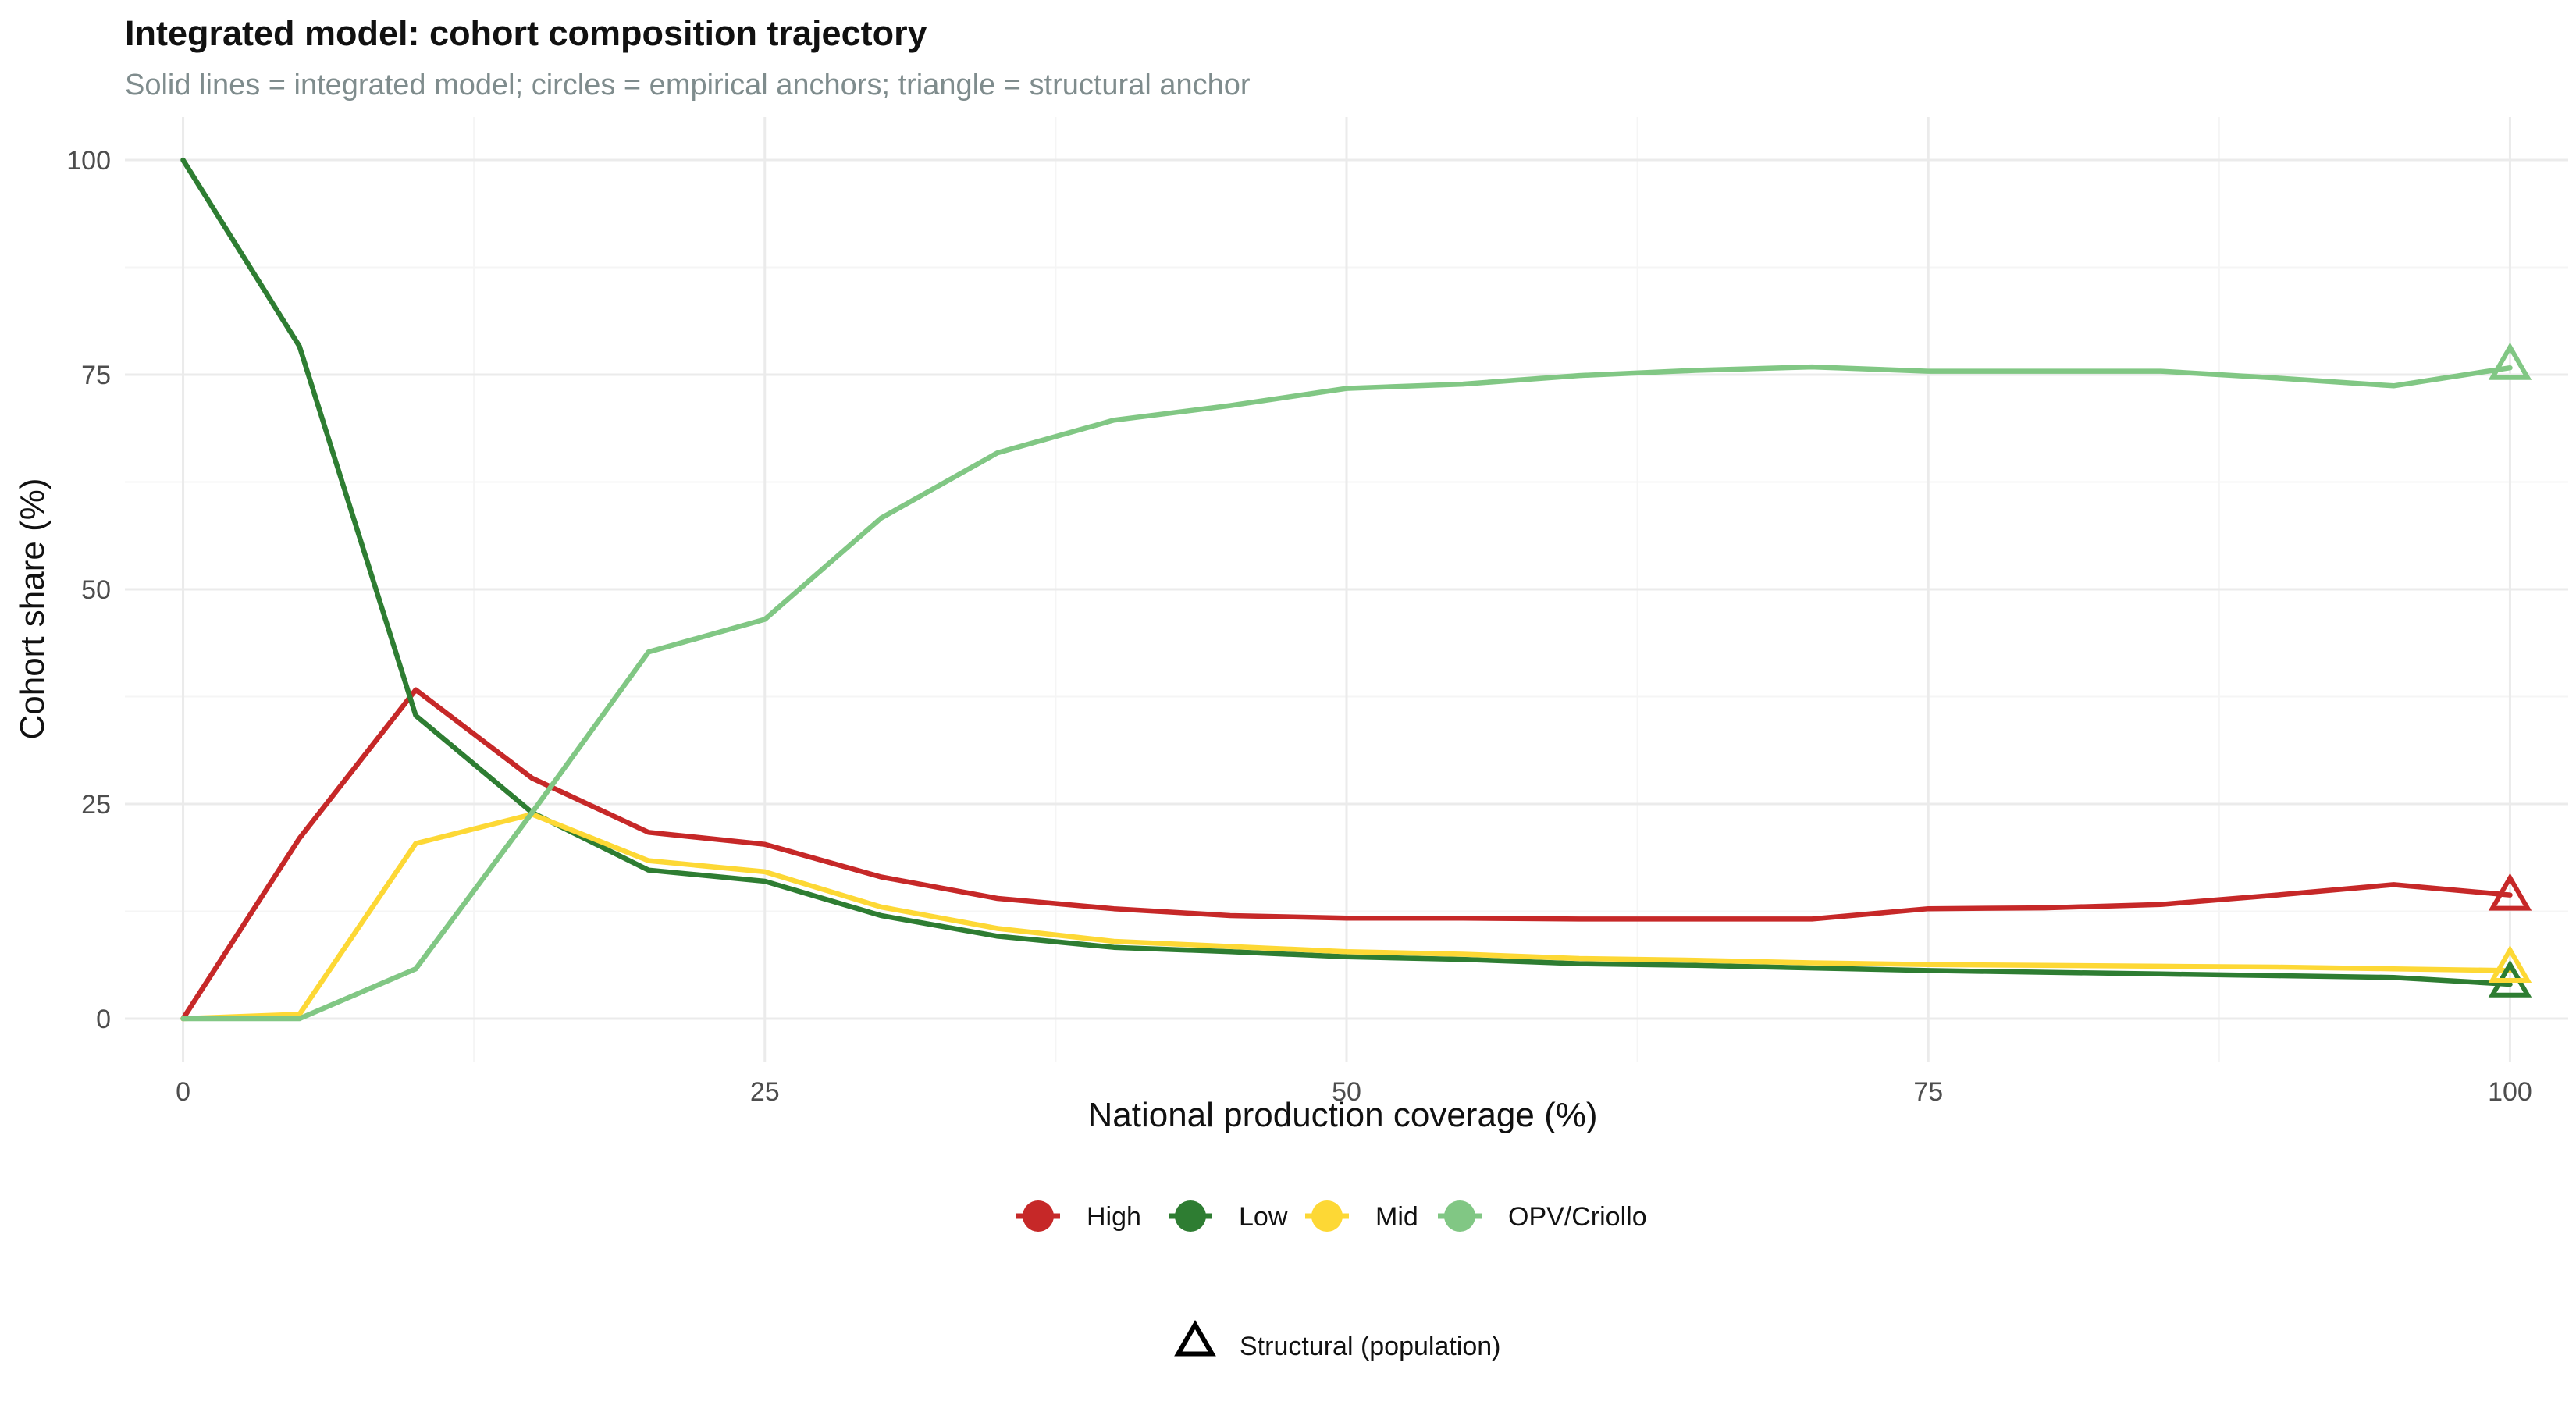 The width and height of the screenshot is (2576, 1405). Describe the element at coordinates (88, 161) in the screenshot. I see `y-tick-label: 100` at that location.